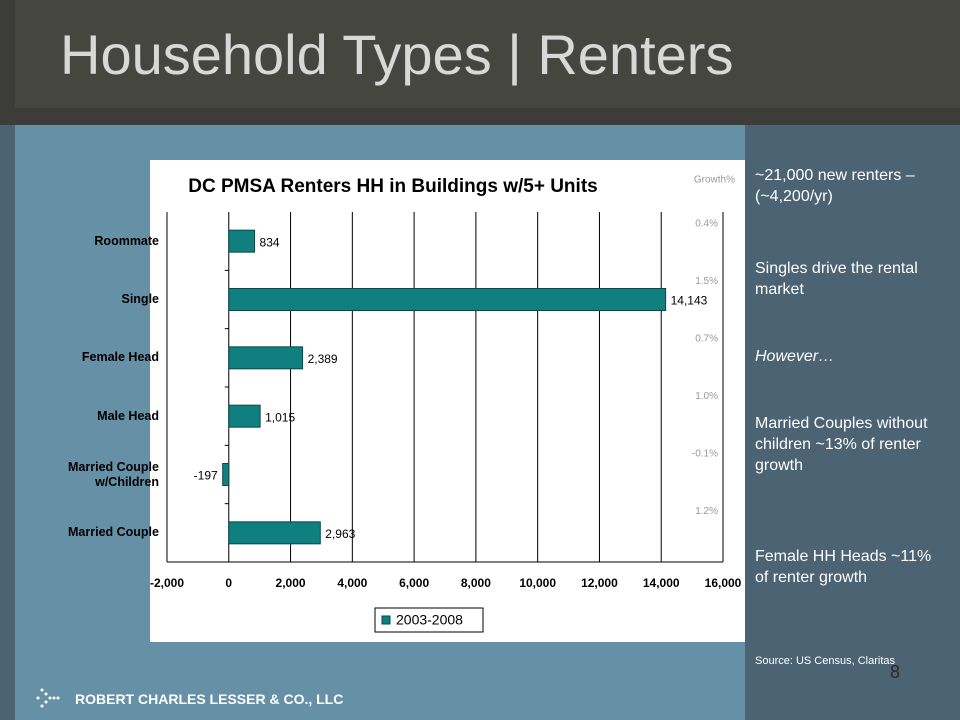  I want to click on growth-label: 1.5%, so click(706, 281).